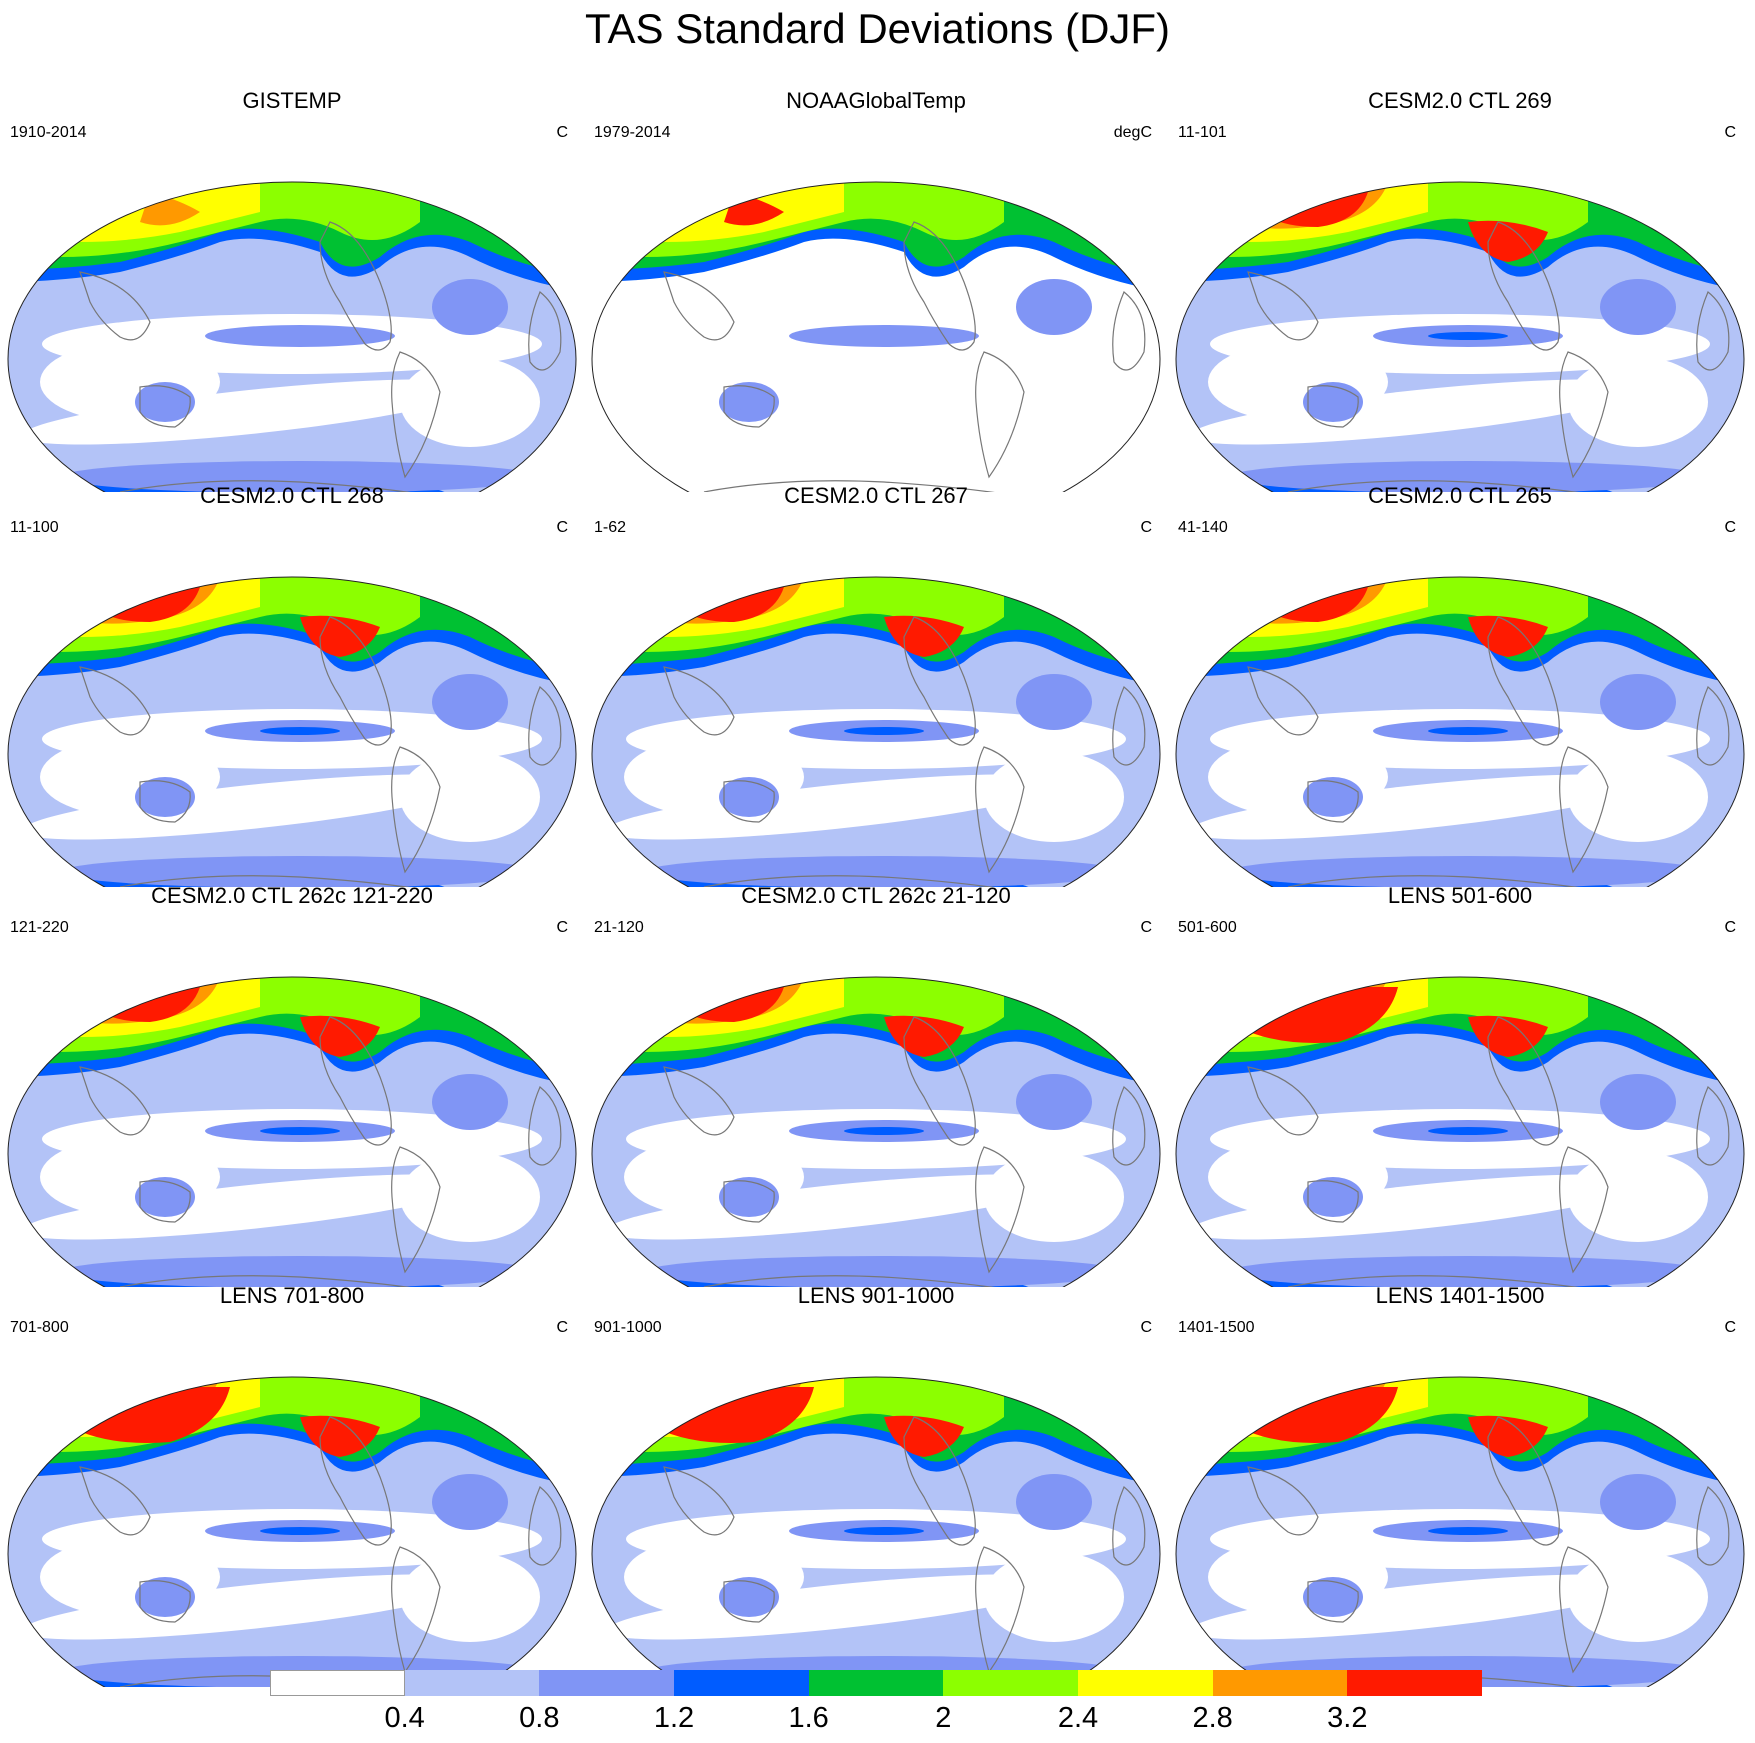 The width and height of the screenshot is (1755, 1743). What do you see at coordinates (1078, 1718) in the screenshot?
I see `colorbar-tick-label: 2.4` at bounding box center [1078, 1718].